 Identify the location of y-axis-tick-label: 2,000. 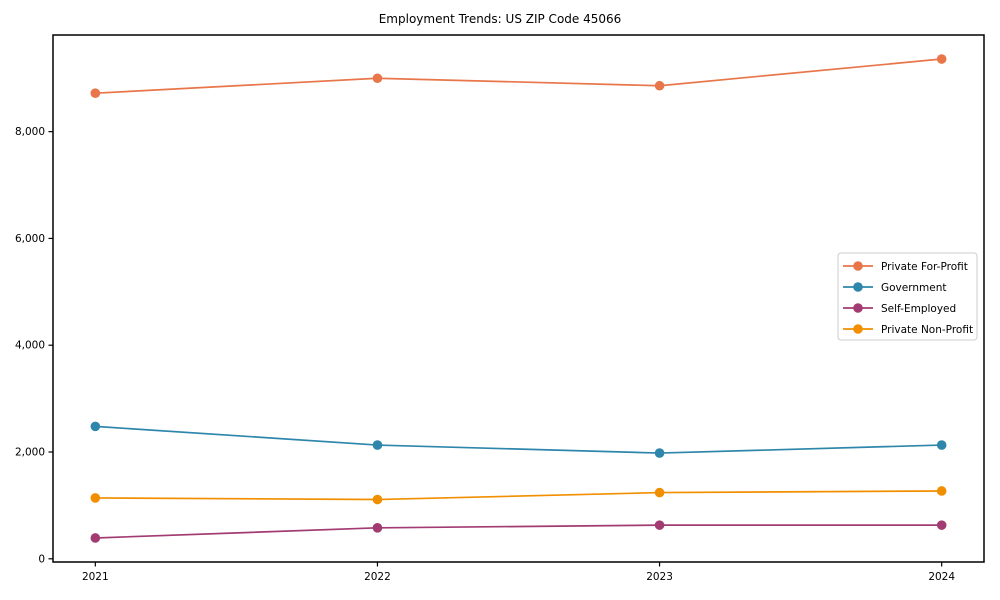
(30, 453).